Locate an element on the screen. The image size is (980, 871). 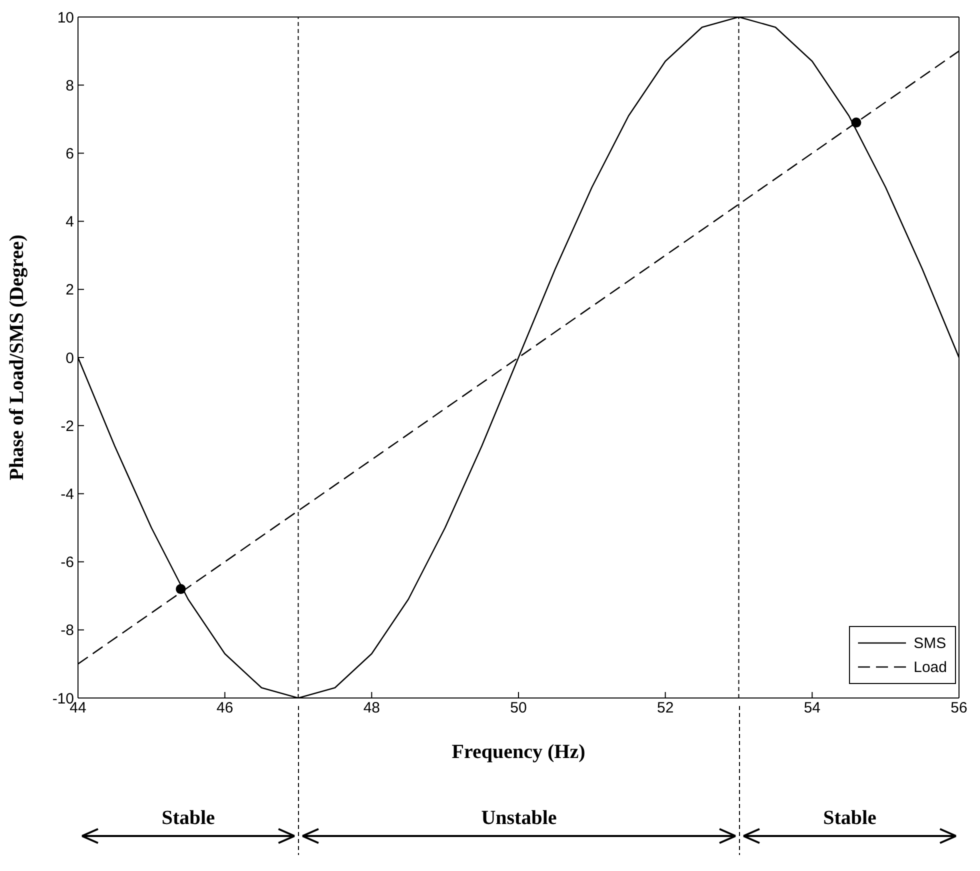
y-tick-label: -6 is located at coordinates (67, 563).